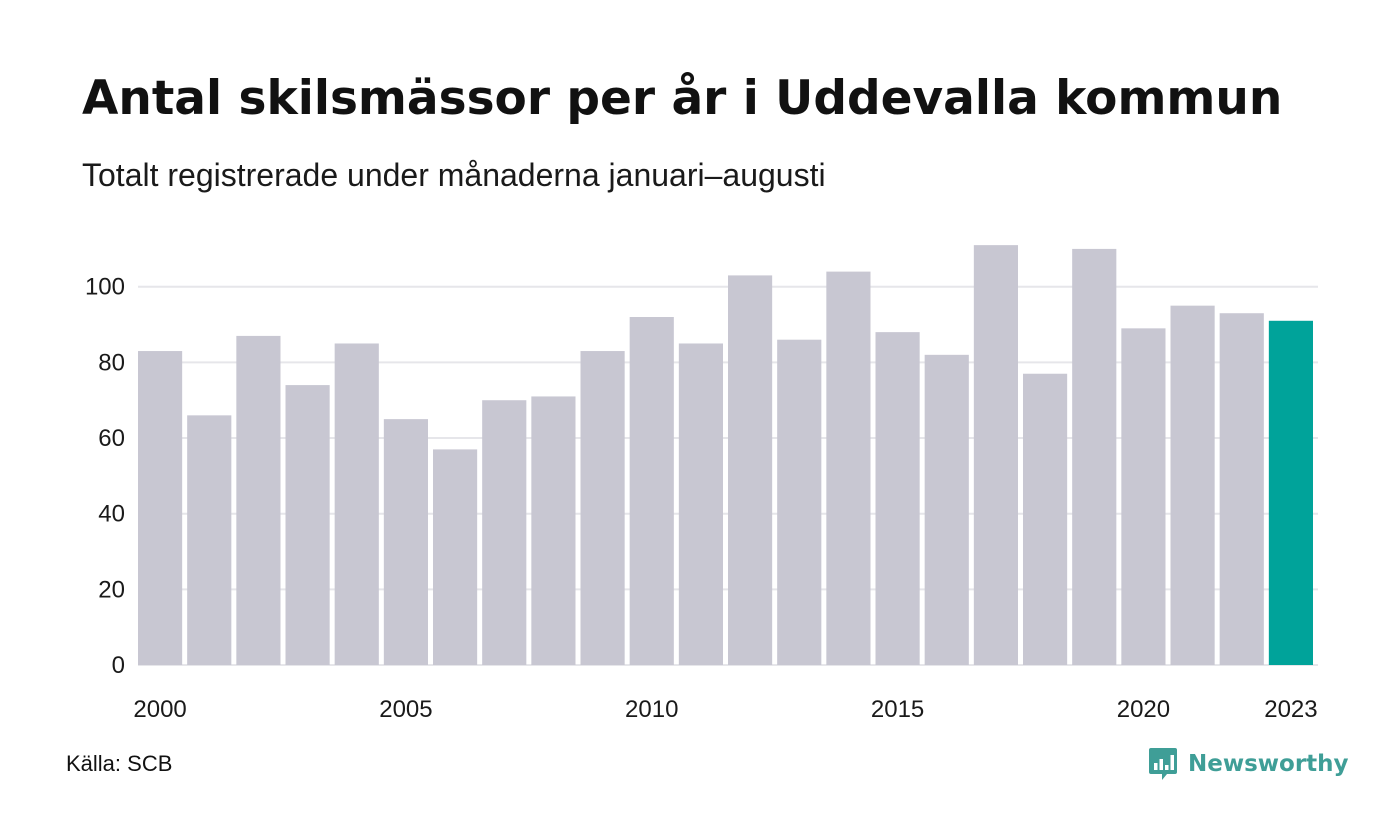 The height and width of the screenshot is (840, 1400). I want to click on x-tick-label: 2010, so click(651, 709).